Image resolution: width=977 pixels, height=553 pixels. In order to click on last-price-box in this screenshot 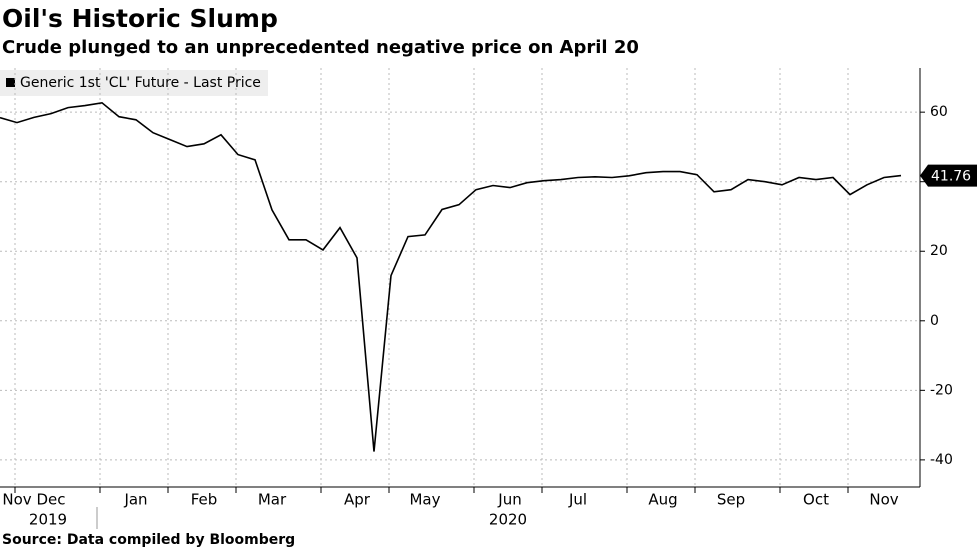, I will do `click(948, 175)`.